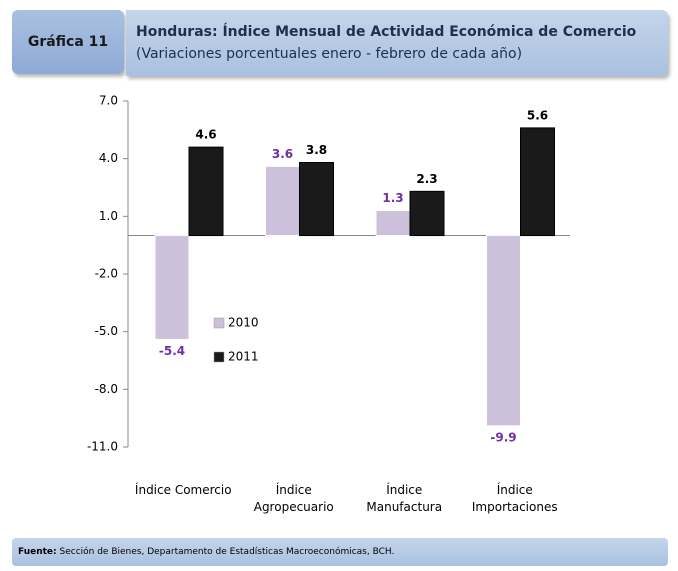 This screenshot has height=571, width=678. I want to click on y-tick-label: -2.0, so click(106, 274).